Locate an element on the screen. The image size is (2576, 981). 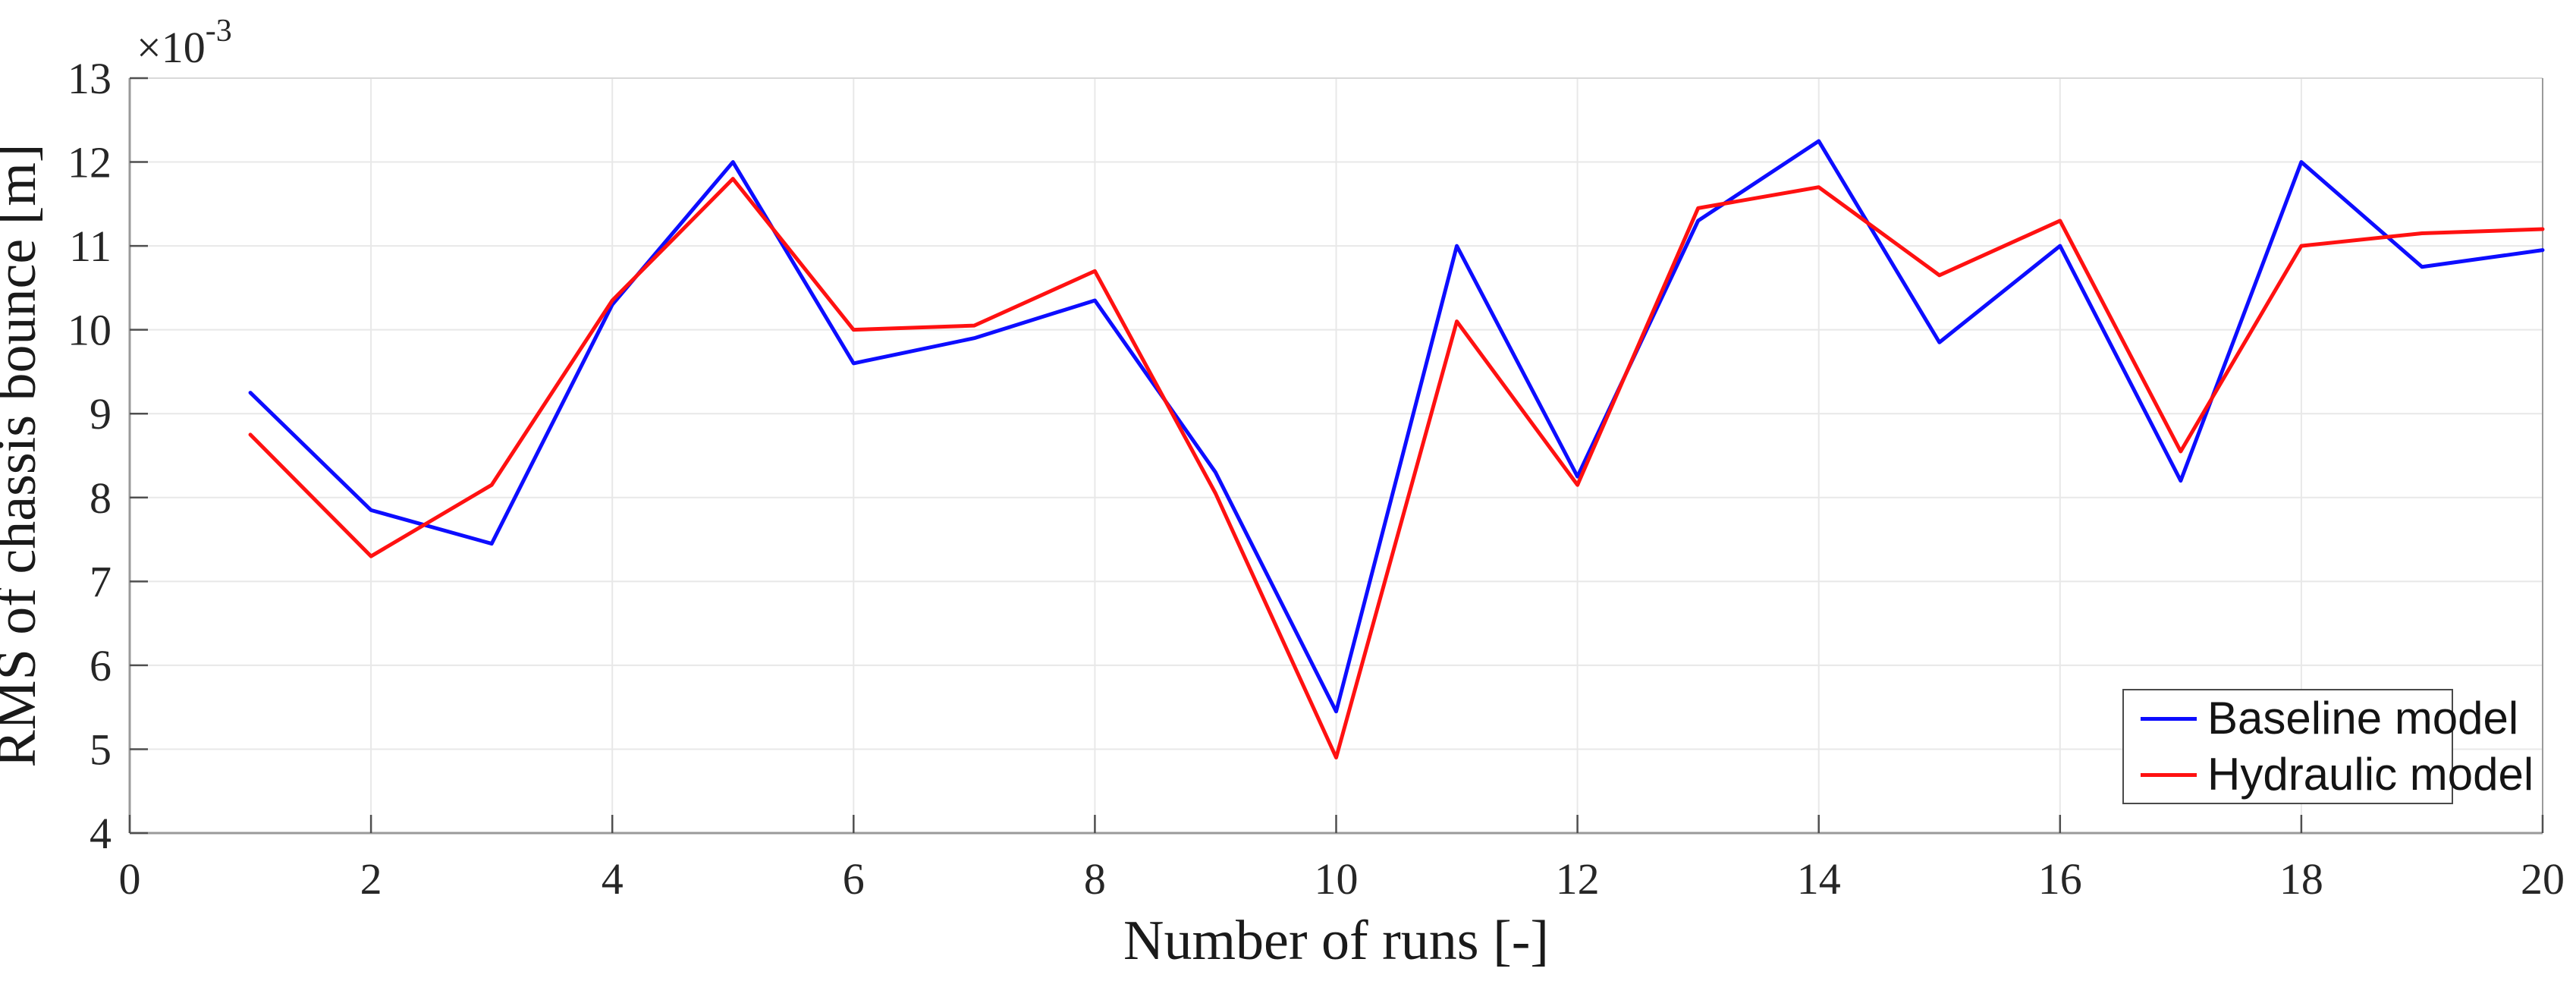
x-tick-label: 2 is located at coordinates (371, 879).